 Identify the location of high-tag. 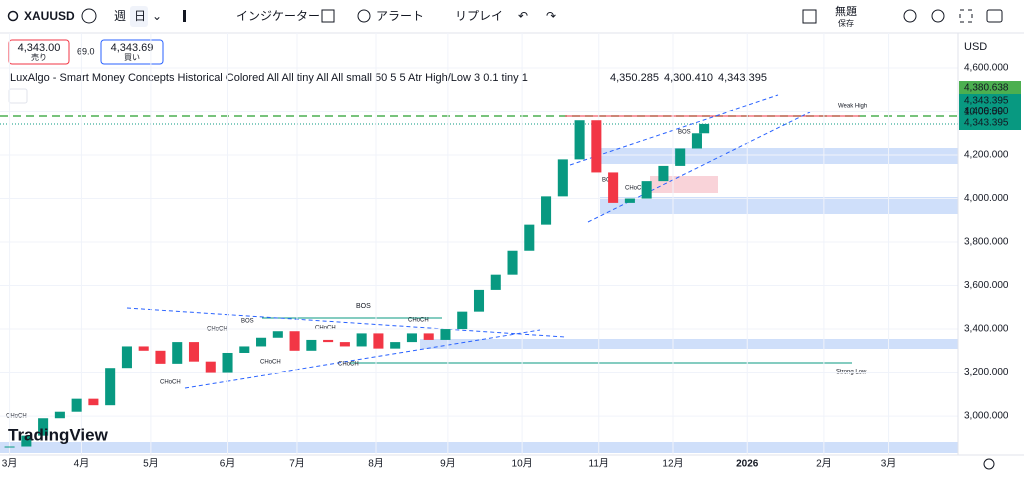
(990, 87).